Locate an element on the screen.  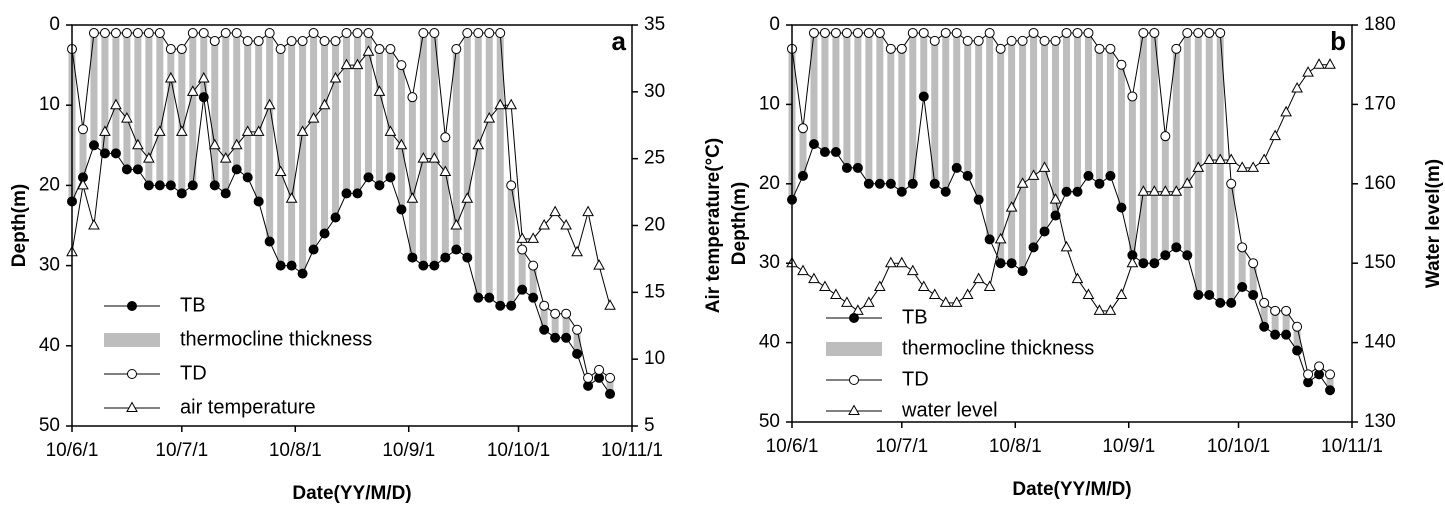
y2-tick-label: 150 is located at coordinates (1380, 262).